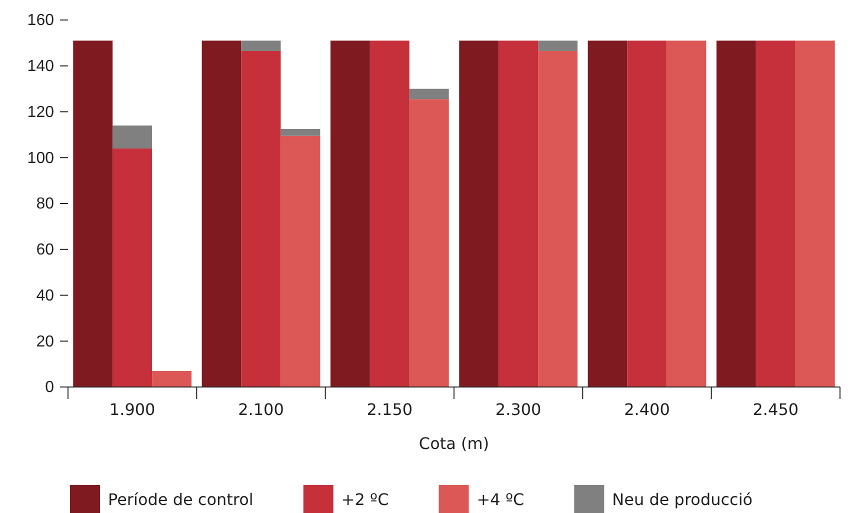  Describe the element at coordinates (454, 443) in the screenshot. I see `x-axis-title: Cota (m)` at that location.